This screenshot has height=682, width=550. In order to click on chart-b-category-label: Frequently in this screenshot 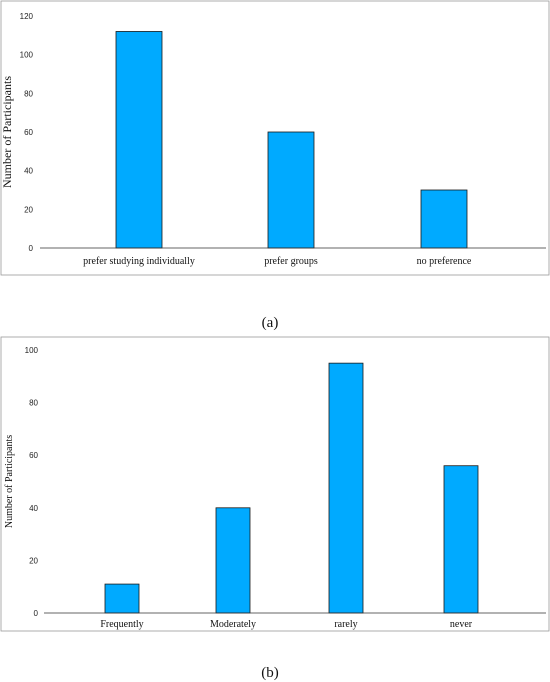, I will do `click(121, 624)`.